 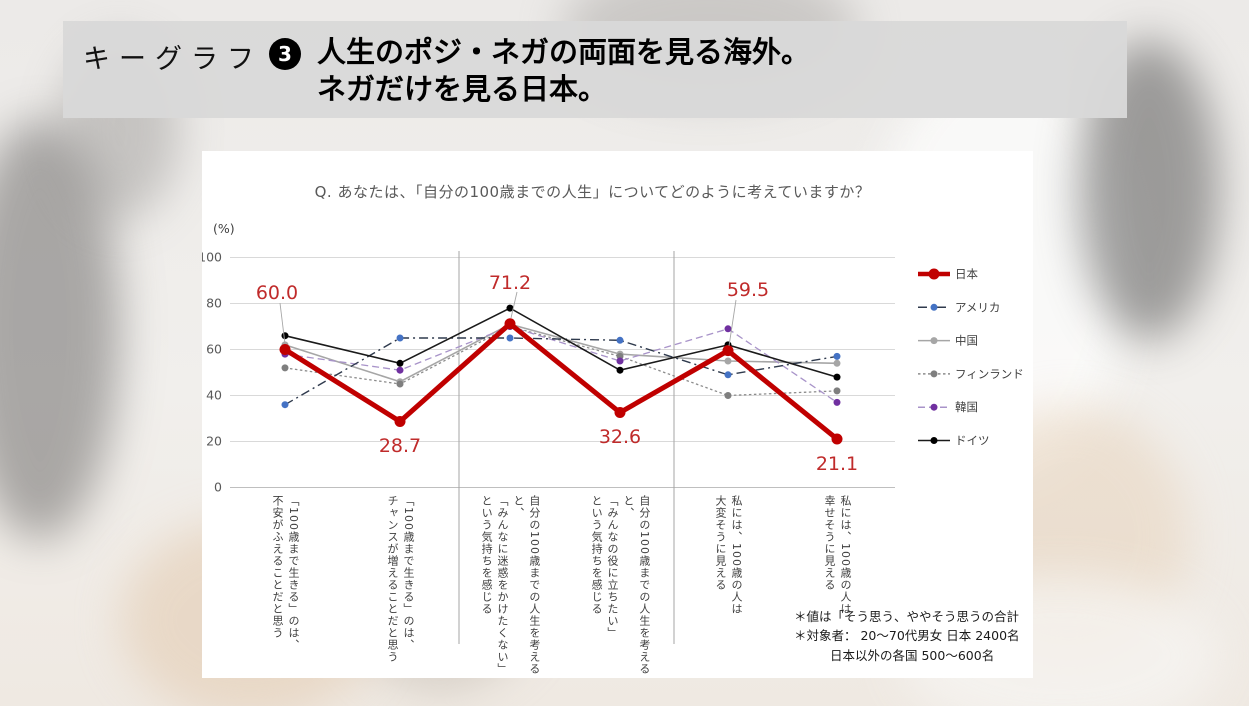 What do you see at coordinates (977, 307) in the screenshot?
I see `legend-label: アメリカ` at bounding box center [977, 307].